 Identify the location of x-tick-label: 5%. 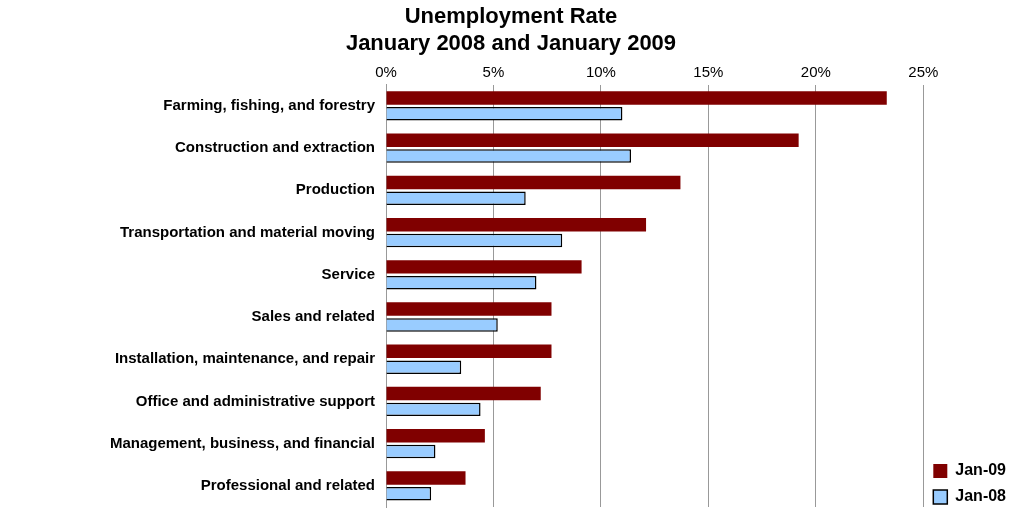
(493, 71).